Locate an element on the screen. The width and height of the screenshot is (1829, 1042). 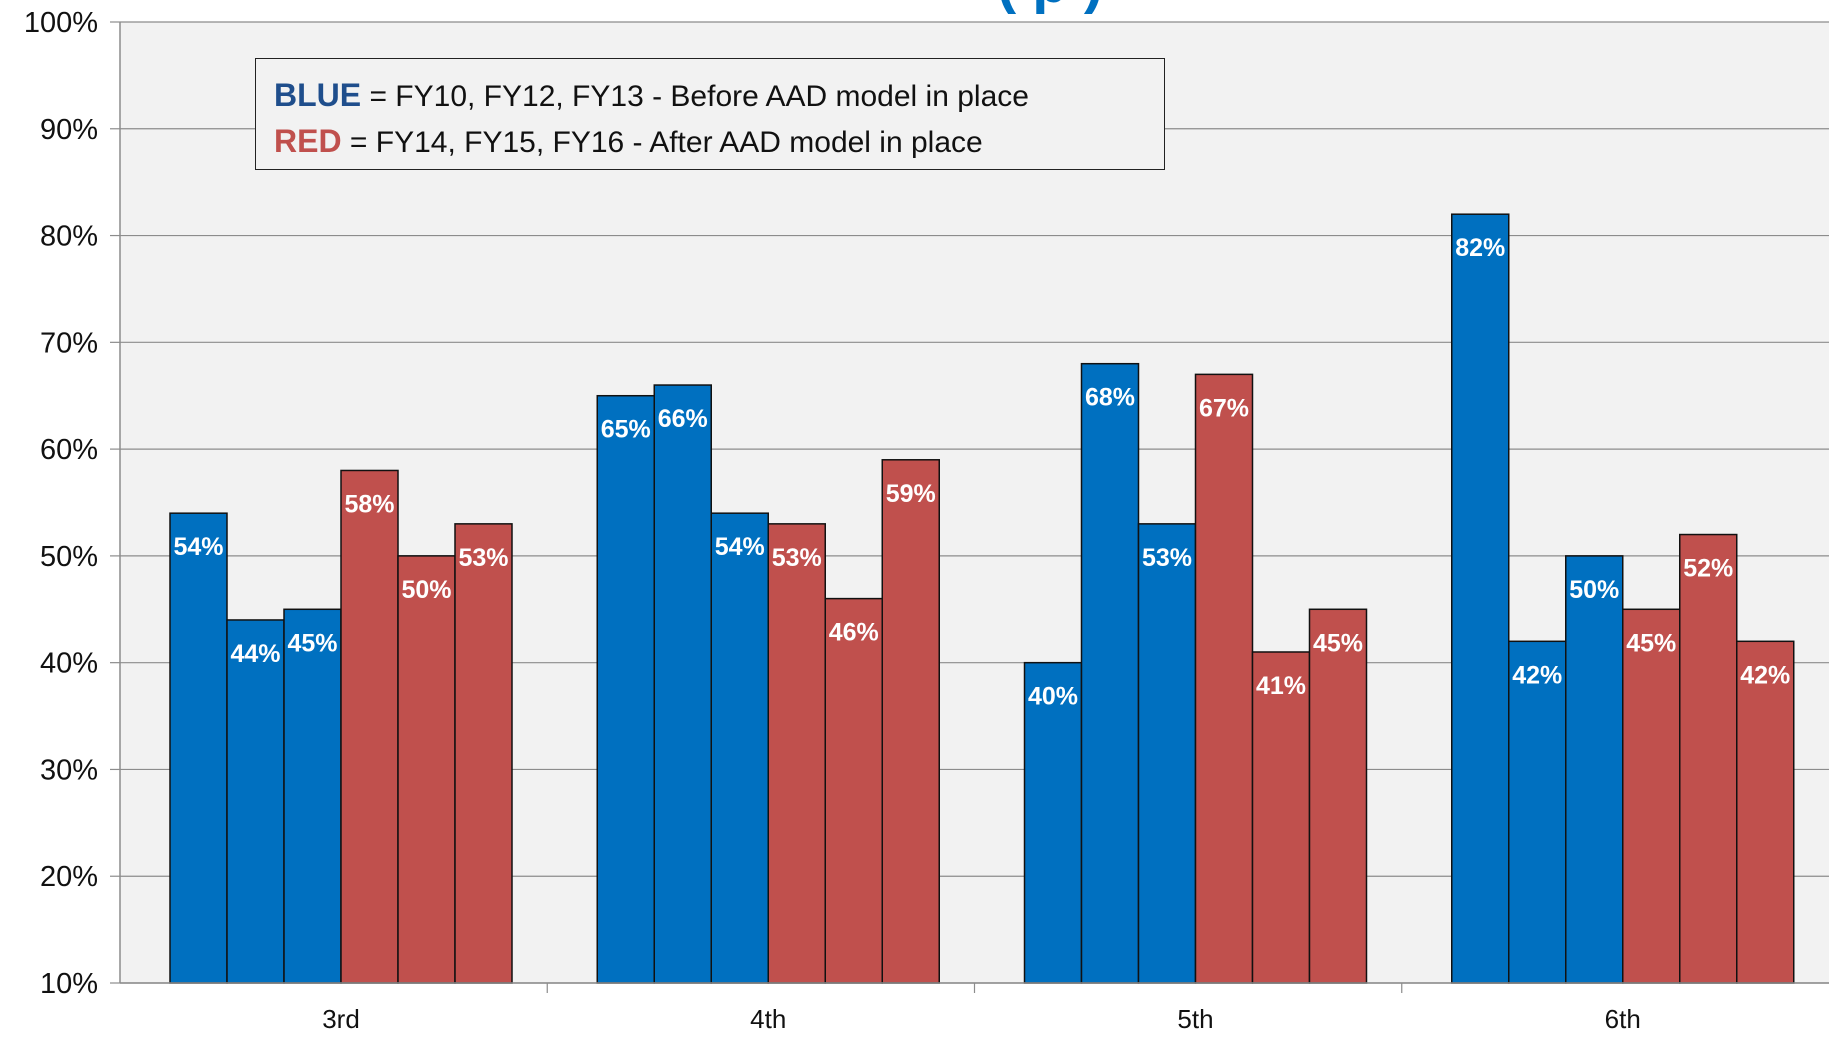
data-label: 44% is located at coordinates (255, 654).